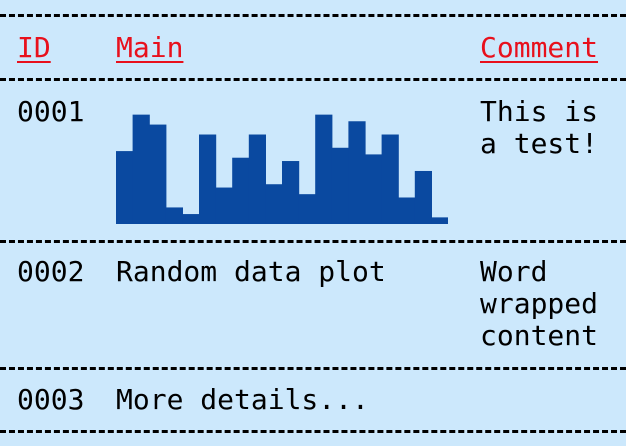 The width and height of the screenshot is (626, 446). What do you see at coordinates (539, 47) in the screenshot?
I see `header-comment-link: Comment` at bounding box center [539, 47].